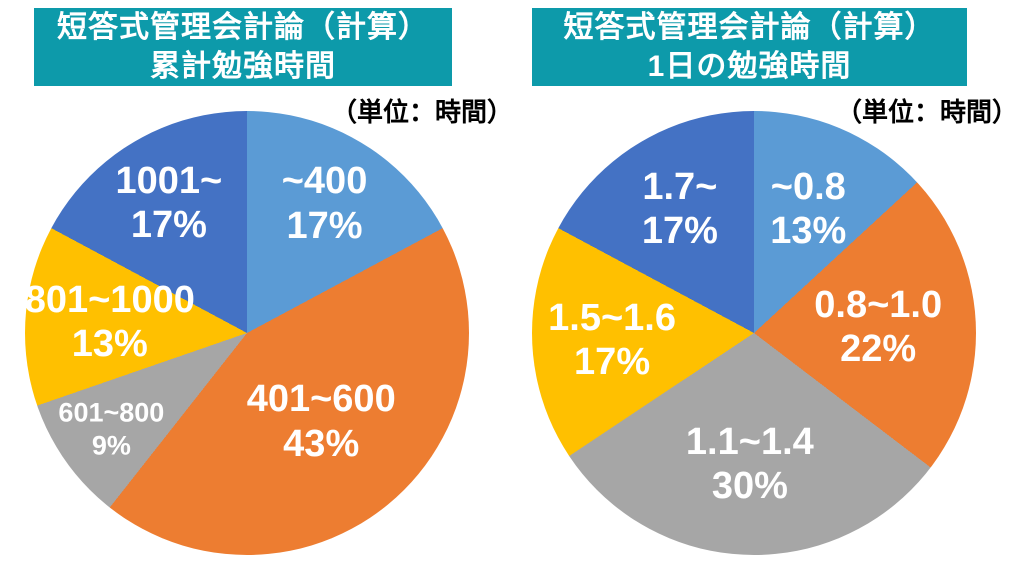  I want to click on slice-range-text: 601~800, so click(111, 411).